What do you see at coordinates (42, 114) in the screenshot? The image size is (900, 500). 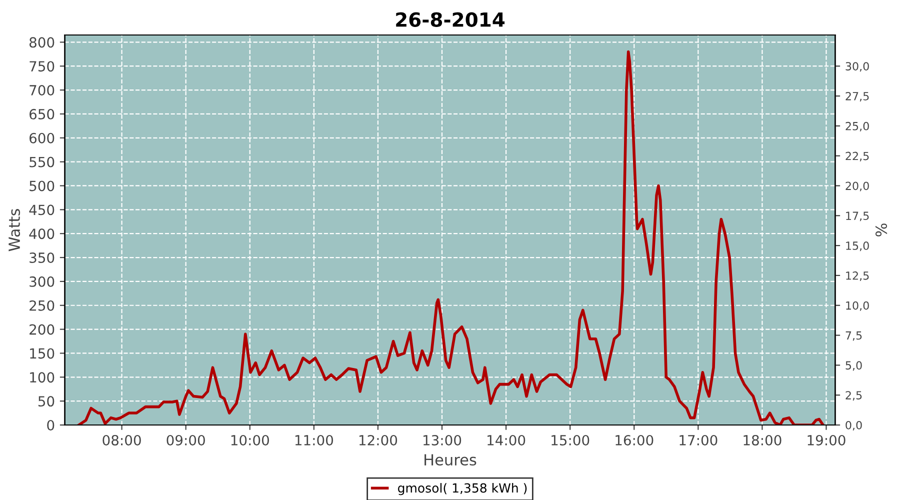 I see `y-tick-label: 650` at bounding box center [42, 114].